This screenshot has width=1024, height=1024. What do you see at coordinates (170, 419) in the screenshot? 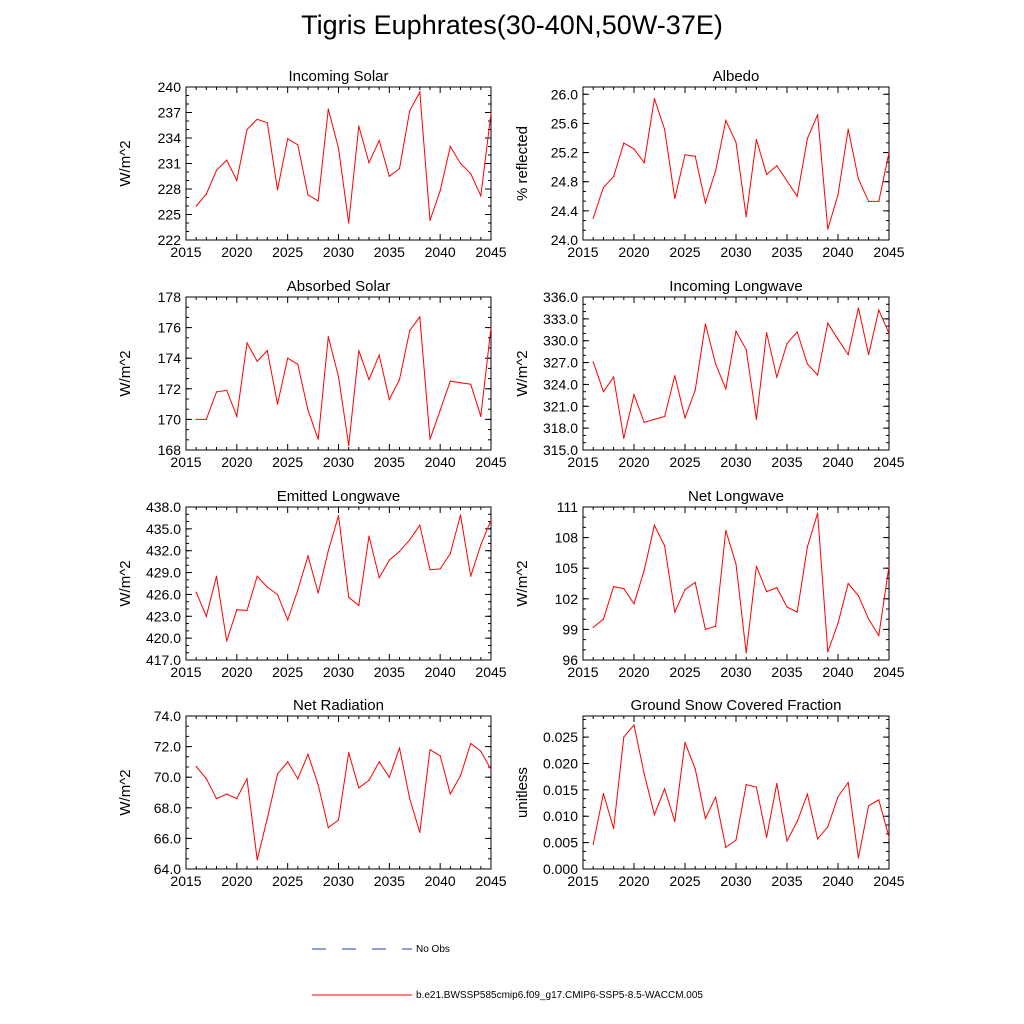
I see `y-tick-label-absorbed-solar: 170` at bounding box center [170, 419].